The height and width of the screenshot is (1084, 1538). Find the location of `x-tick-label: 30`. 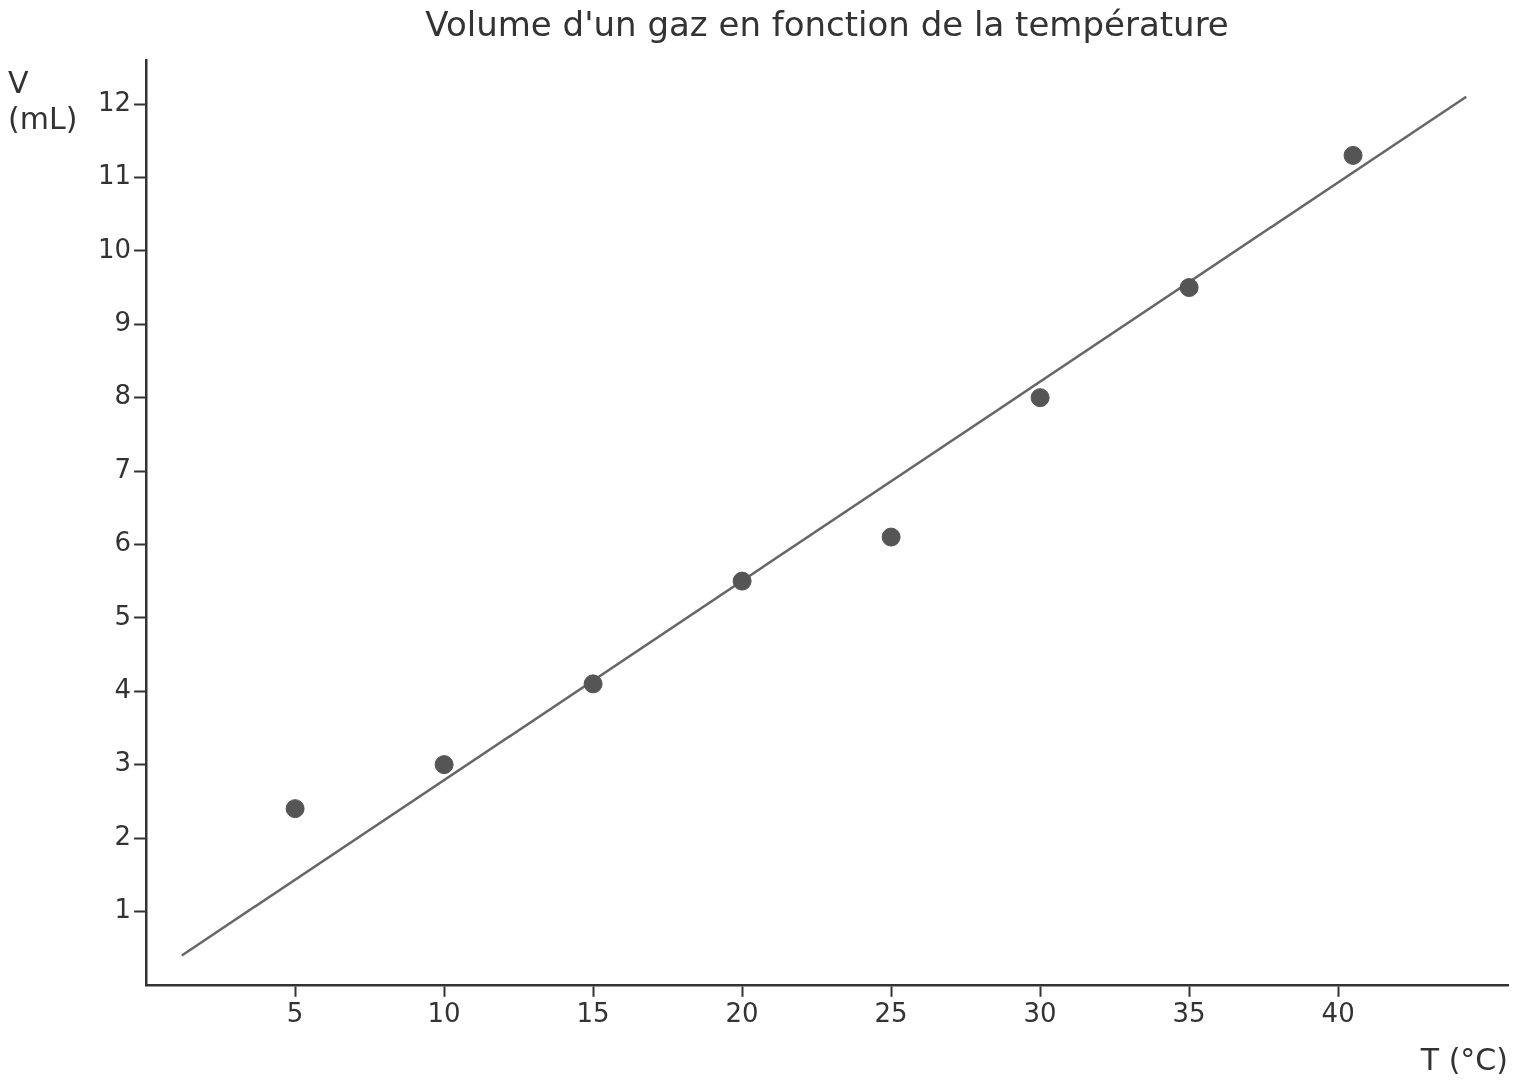

x-tick-label: 30 is located at coordinates (1040, 1013).